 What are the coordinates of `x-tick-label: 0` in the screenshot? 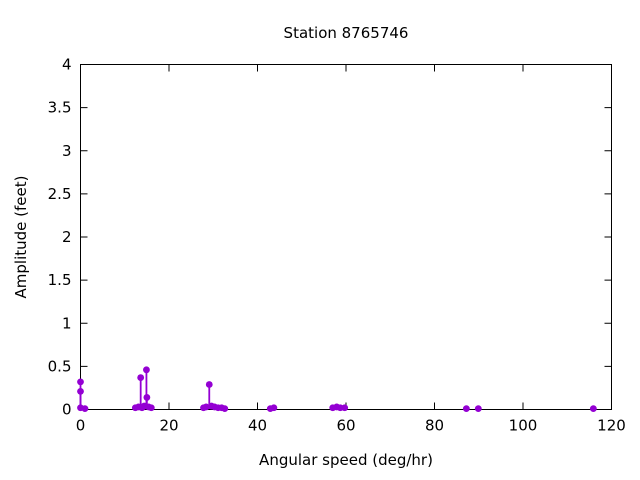 It's located at (81, 426).